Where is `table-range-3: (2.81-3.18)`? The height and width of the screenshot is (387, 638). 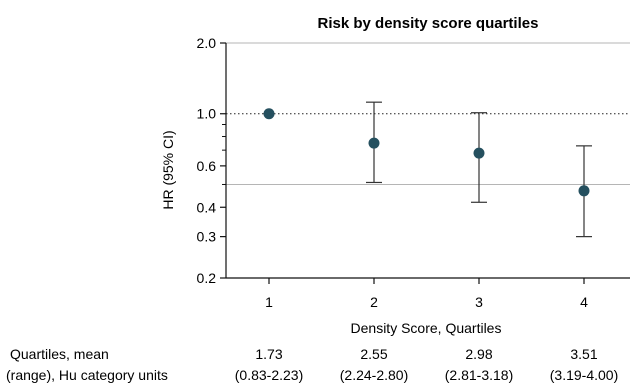
table-range-3: (2.81-3.18) is located at coordinates (479, 375).